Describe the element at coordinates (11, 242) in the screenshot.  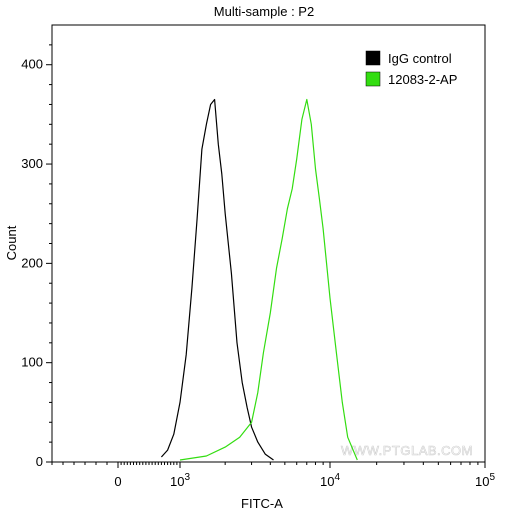
I see `y-axis-label: Count` at that location.